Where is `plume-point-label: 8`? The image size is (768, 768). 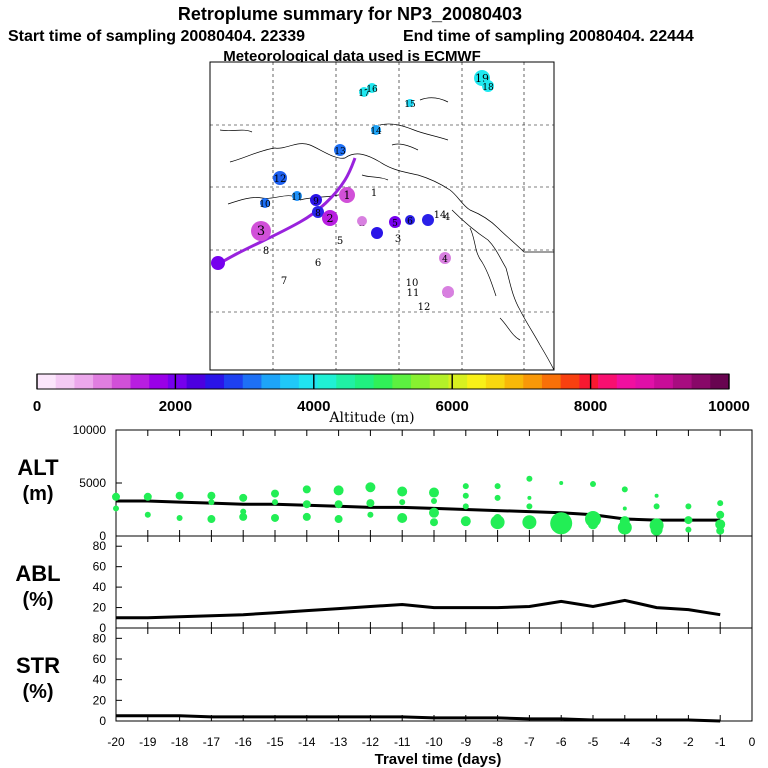
plume-point-label: 8 is located at coordinates (318, 214).